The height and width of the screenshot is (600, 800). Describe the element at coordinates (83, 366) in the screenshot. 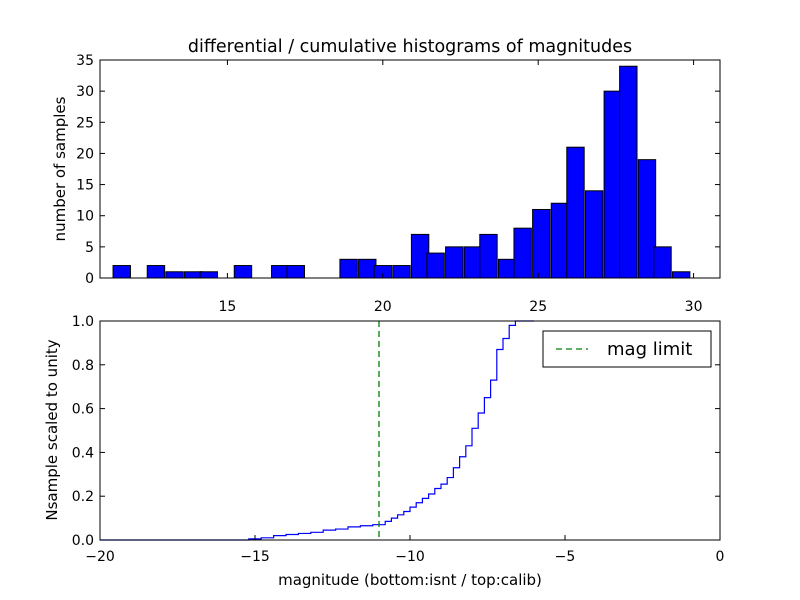

I see `y-tick-label: 0.8` at that location.